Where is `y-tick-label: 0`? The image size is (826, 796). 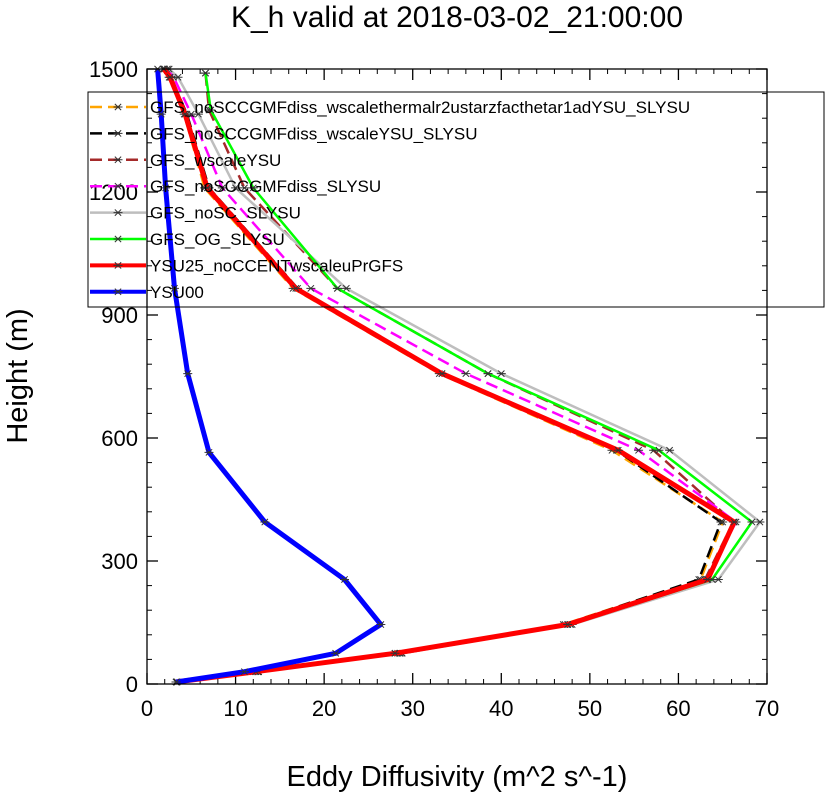
y-tick-label: 0 is located at coordinates (132, 684).